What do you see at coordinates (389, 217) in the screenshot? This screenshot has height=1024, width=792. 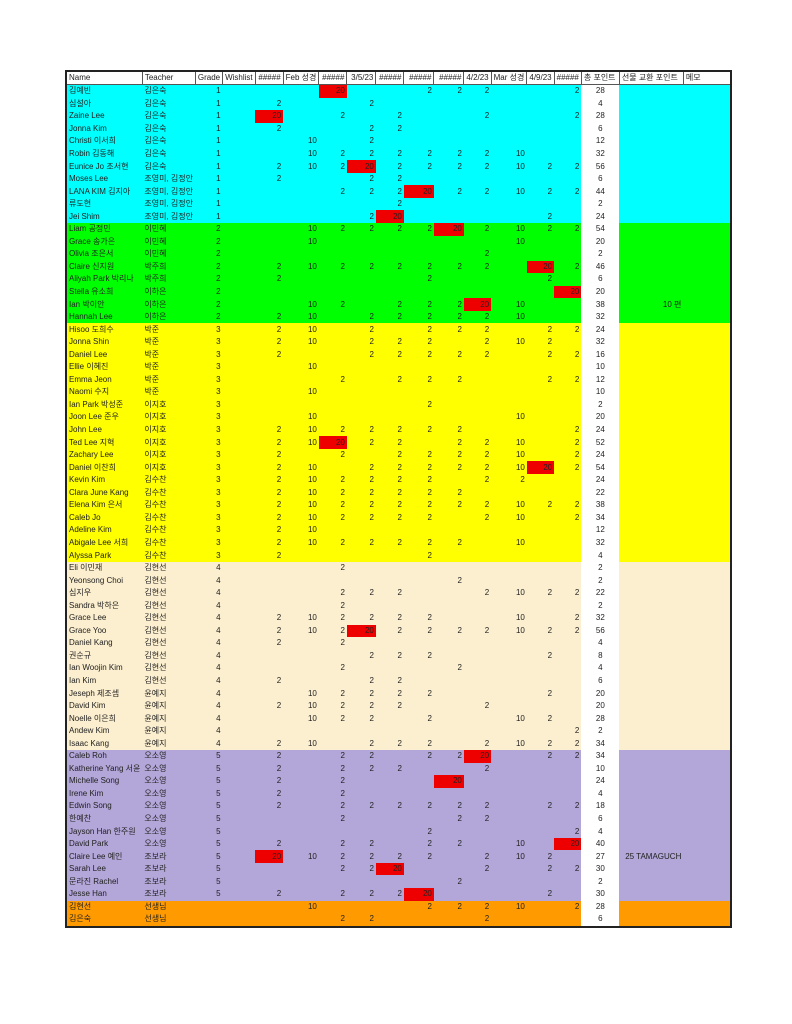 I see `cell-col9: 20` at bounding box center [389, 217].